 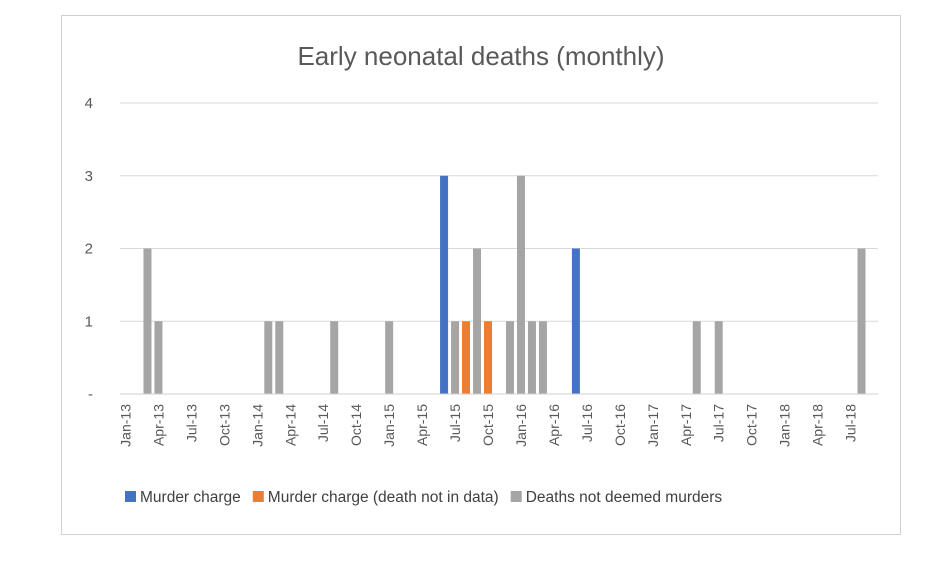 What do you see at coordinates (851, 423) in the screenshot?
I see `x-tick-label: Jul-18` at bounding box center [851, 423].